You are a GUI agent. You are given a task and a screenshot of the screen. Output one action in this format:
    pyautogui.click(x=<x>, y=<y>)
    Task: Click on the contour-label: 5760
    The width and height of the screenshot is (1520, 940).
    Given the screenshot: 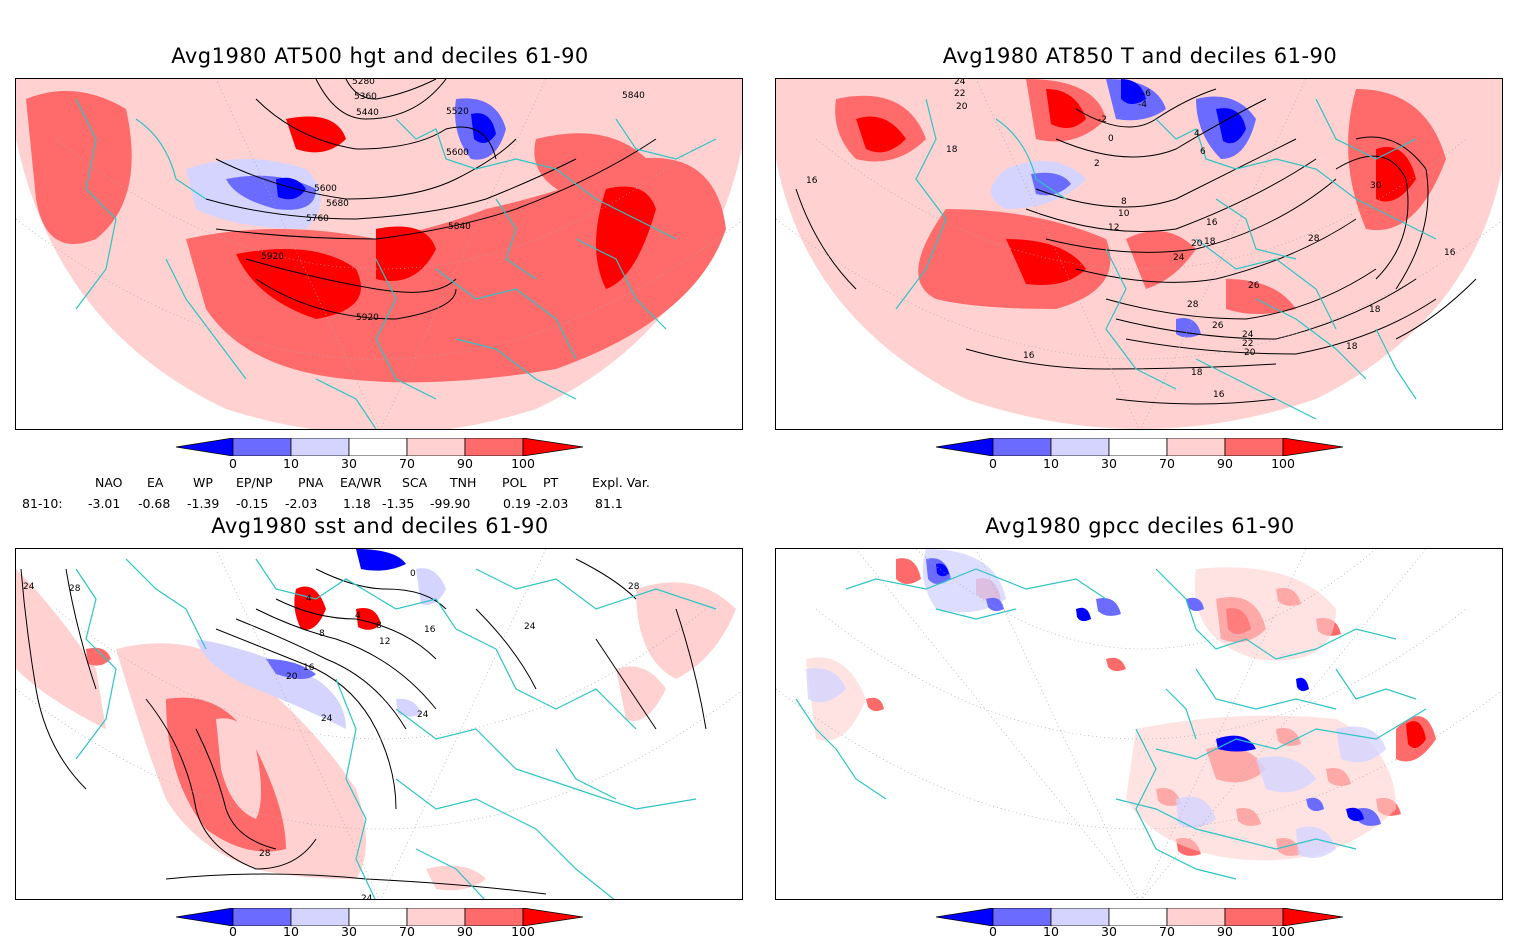 What is the action you would take?
    pyautogui.click(x=317, y=219)
    